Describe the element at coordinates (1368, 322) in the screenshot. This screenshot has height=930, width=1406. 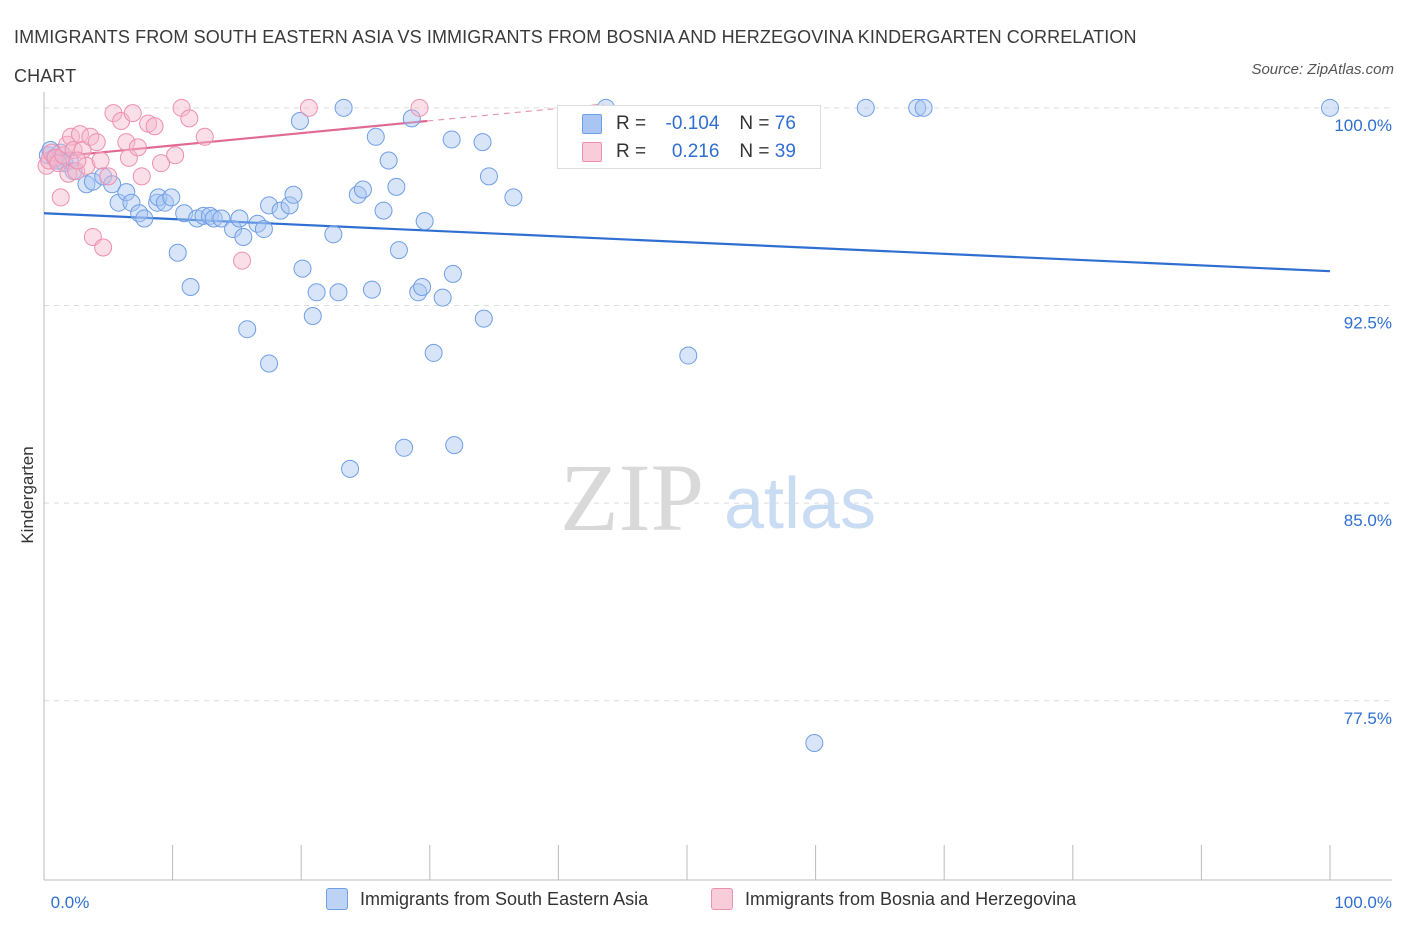
I see `y-tick-label: 92.5%` at that location.